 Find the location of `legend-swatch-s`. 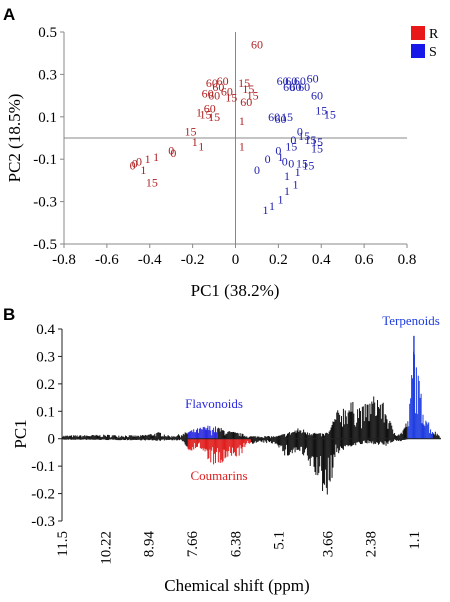

legend-swatch-s is located at coordinates (418, 51).